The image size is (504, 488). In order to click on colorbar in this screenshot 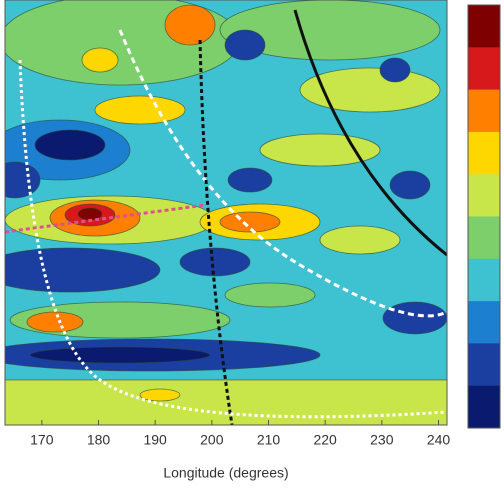, I will do `click(484, 217)`.